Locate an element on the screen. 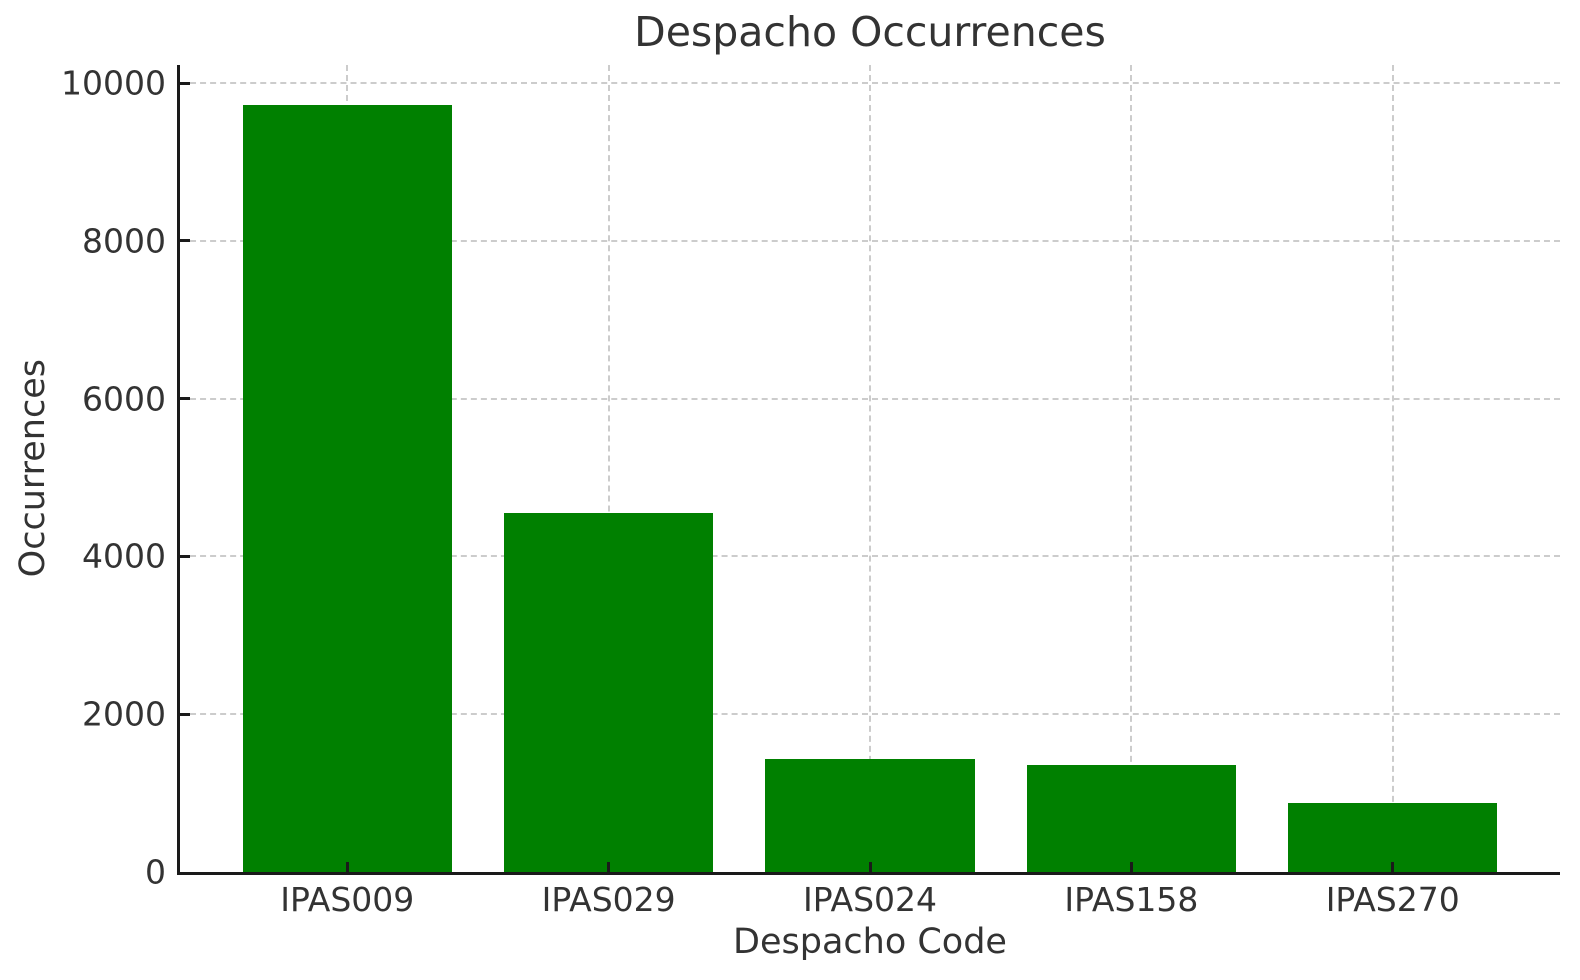 The height and width of the screenshot is (980, 1580). gridline-x-IPAS158 is located at coordinates (1131, 468).